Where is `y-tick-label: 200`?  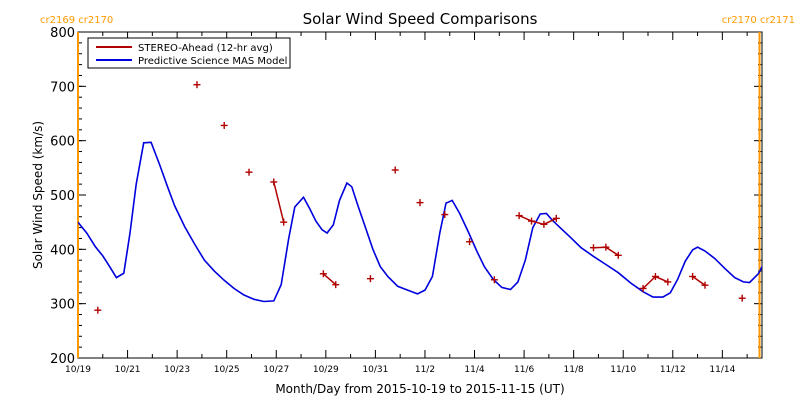
y-tick-label: 200 is located at coordinates (62, 359).